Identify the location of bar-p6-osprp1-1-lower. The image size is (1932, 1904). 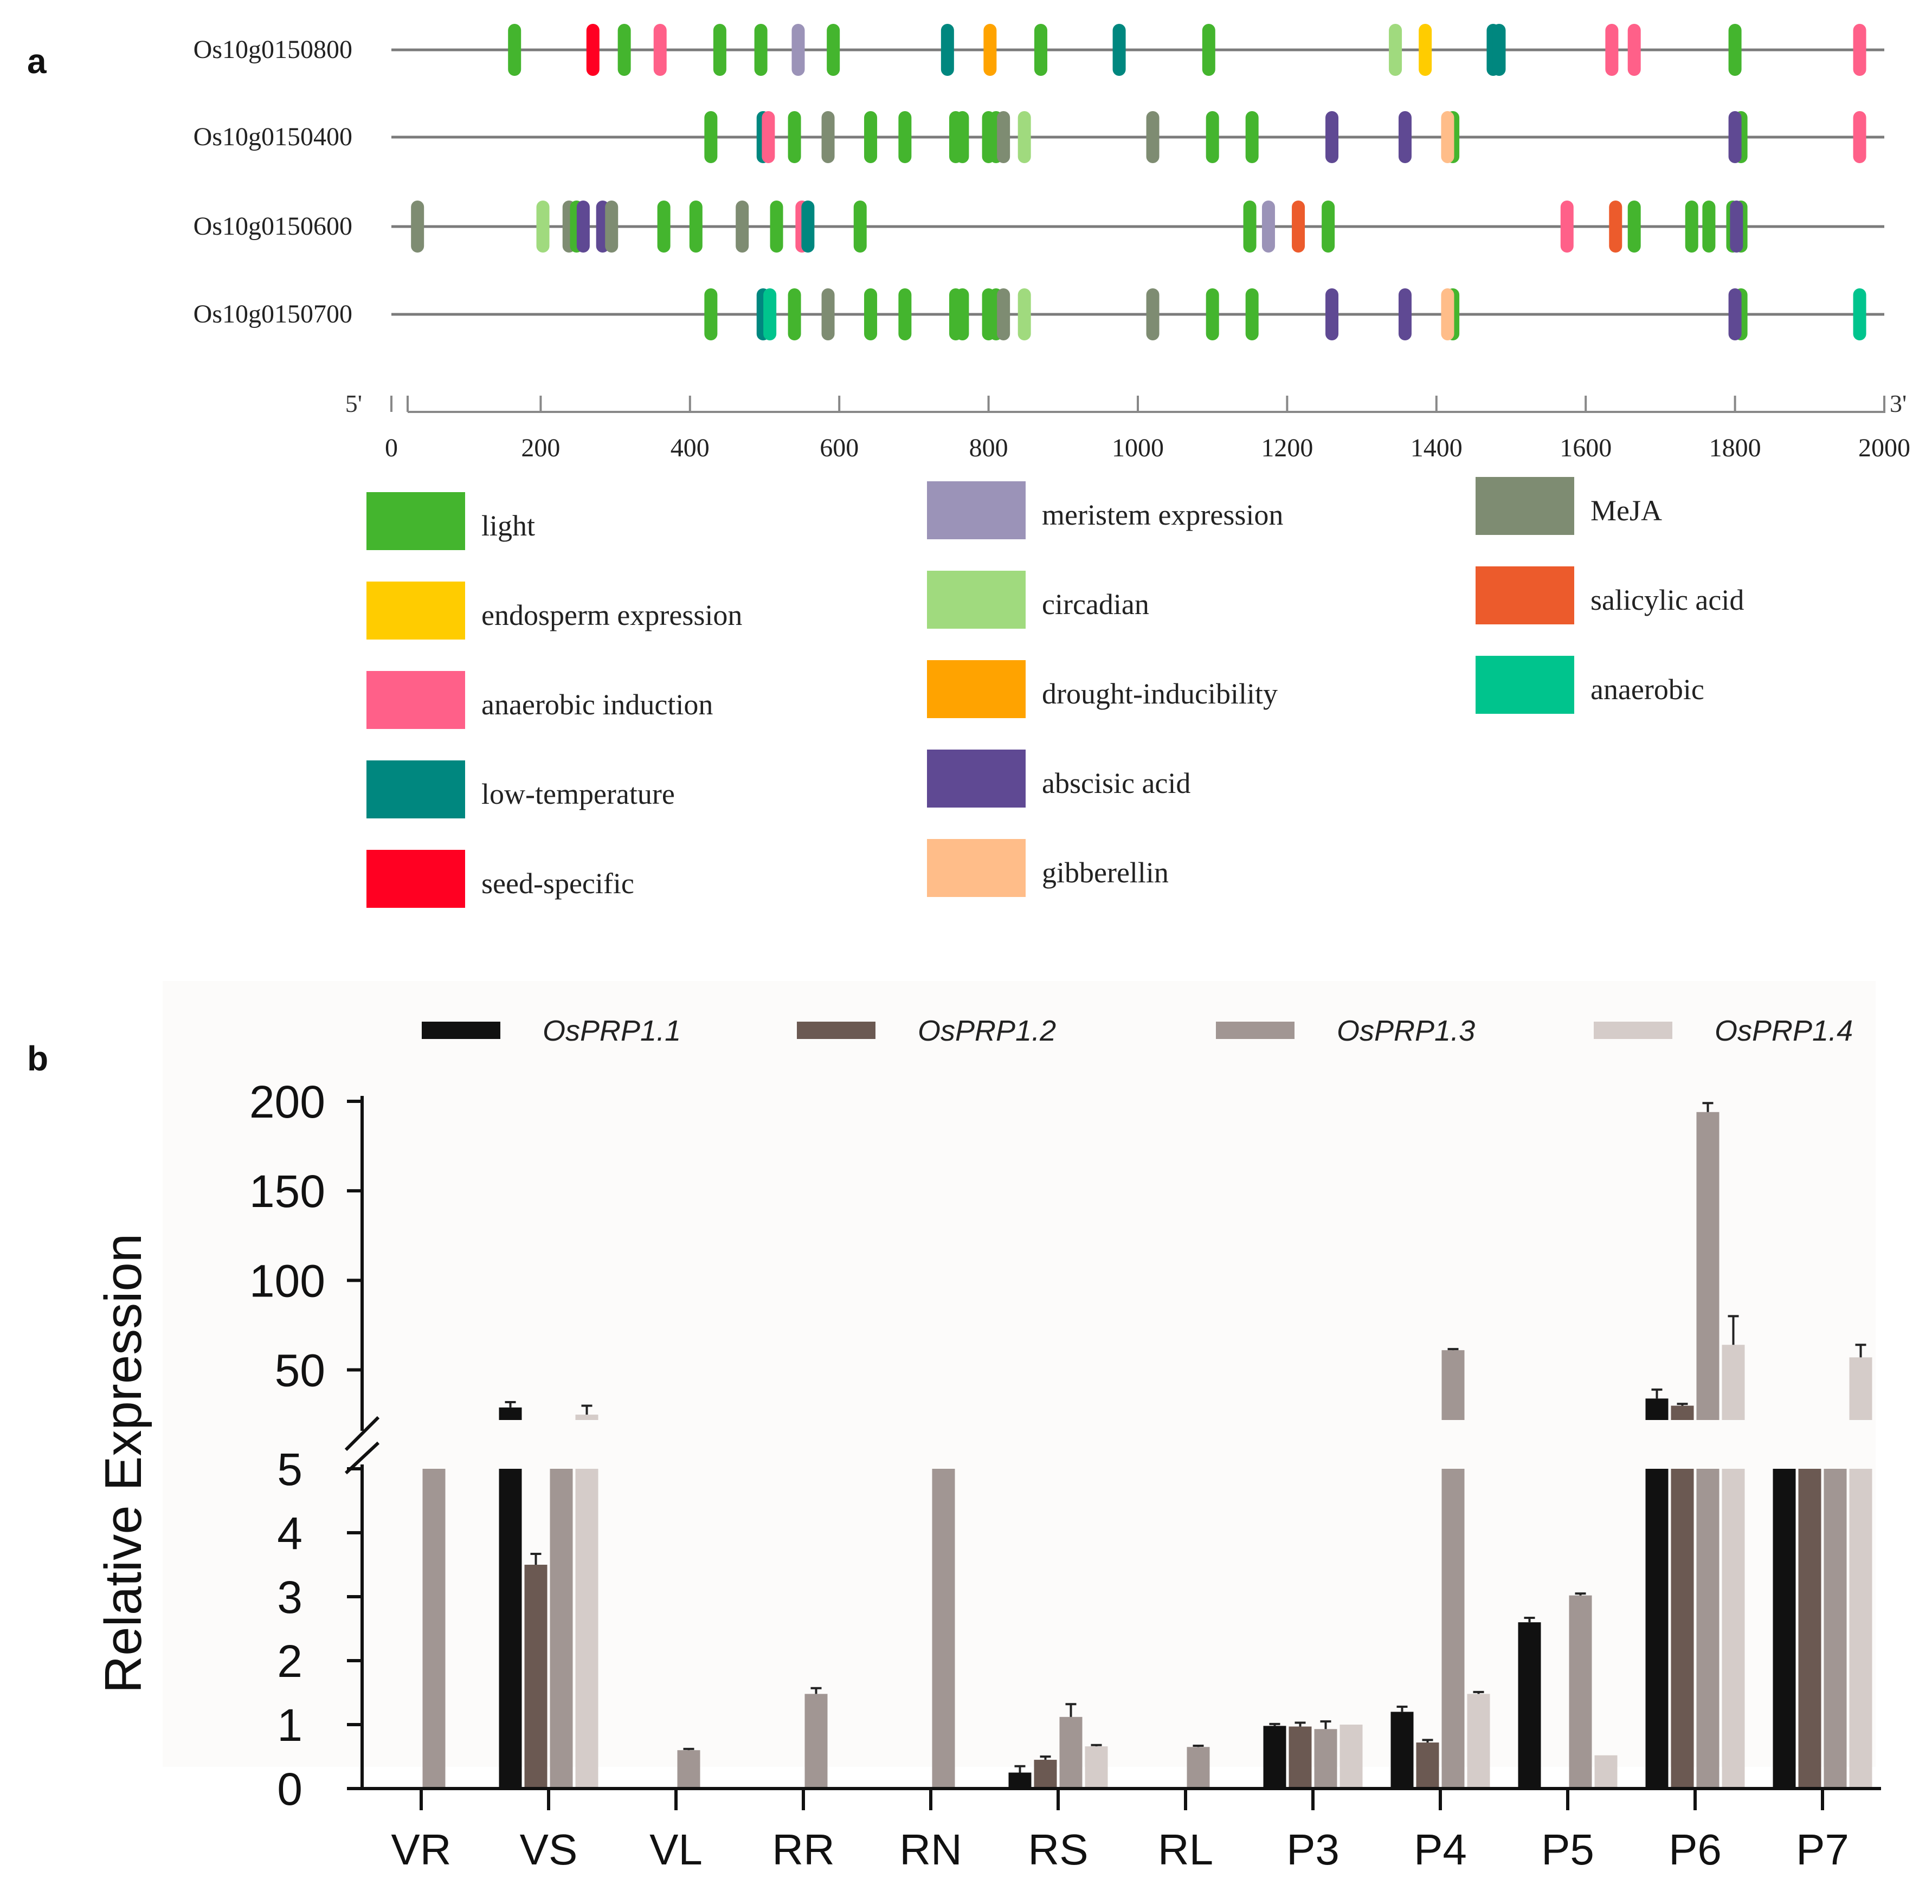
(1657, 1629).